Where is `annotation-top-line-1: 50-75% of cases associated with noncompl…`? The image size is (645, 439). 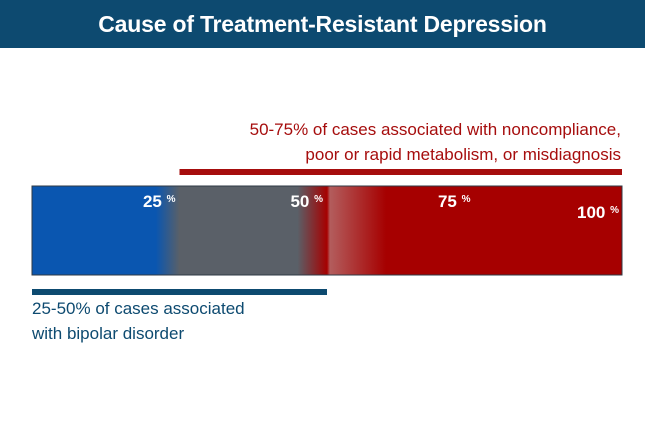 annotation-top-line-1: 50-75% of cases associated with noncompl… is located at coordinates (435, 129).